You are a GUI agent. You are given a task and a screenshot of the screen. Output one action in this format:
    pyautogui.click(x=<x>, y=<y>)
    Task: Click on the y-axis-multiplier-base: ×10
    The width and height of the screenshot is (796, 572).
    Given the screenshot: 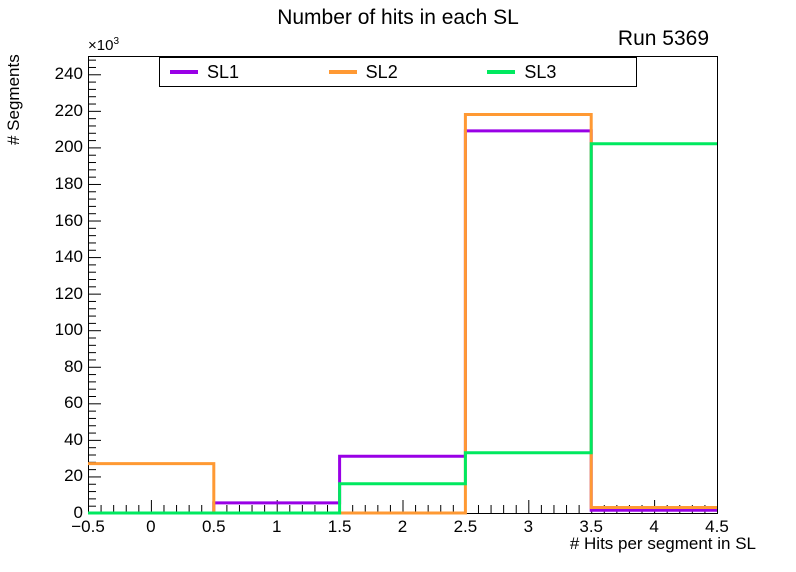 What is the action you would take?
    pyautogui.click(x=101, y=45)
    